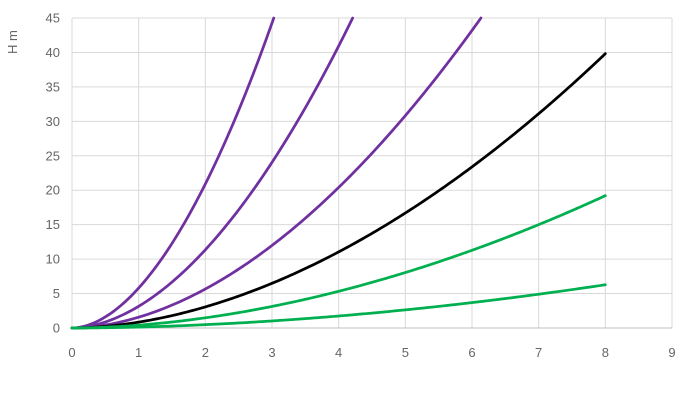 The image size is (693, 404). I want to click on y-tick-label: 5, so click(56, 293).